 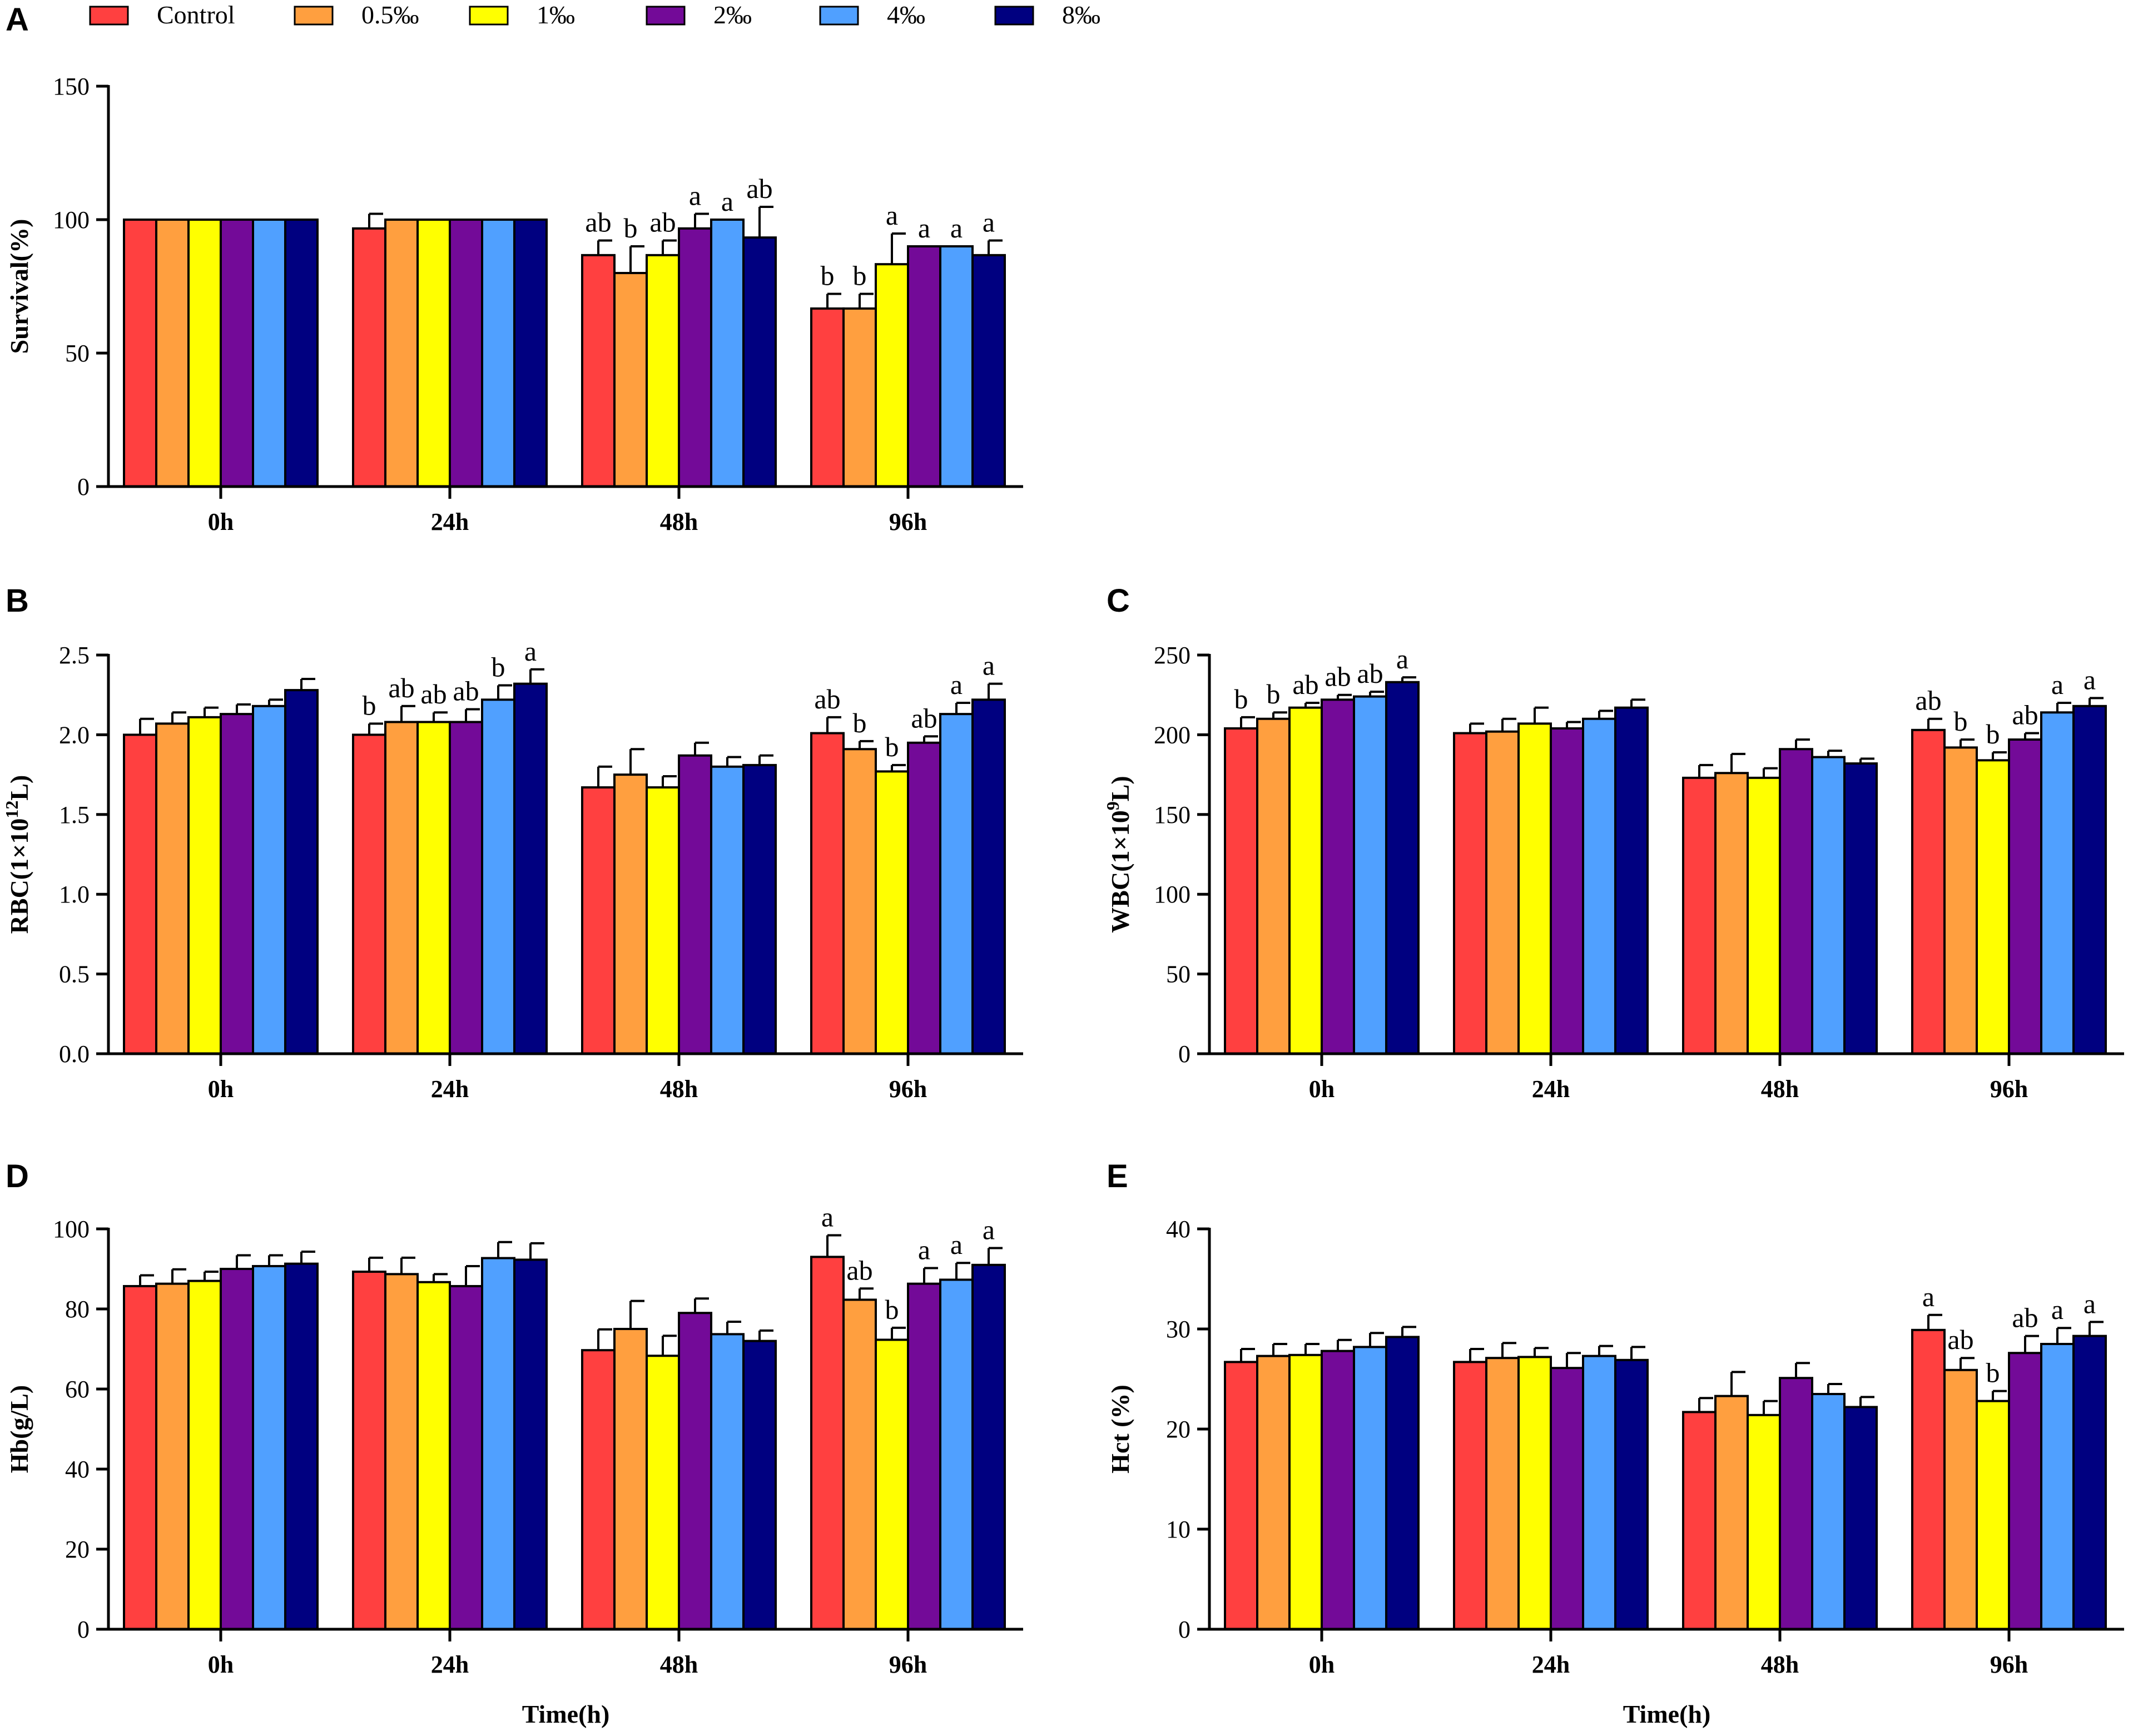 I want to click on legend-item: Control, so click(x=162, y=15).